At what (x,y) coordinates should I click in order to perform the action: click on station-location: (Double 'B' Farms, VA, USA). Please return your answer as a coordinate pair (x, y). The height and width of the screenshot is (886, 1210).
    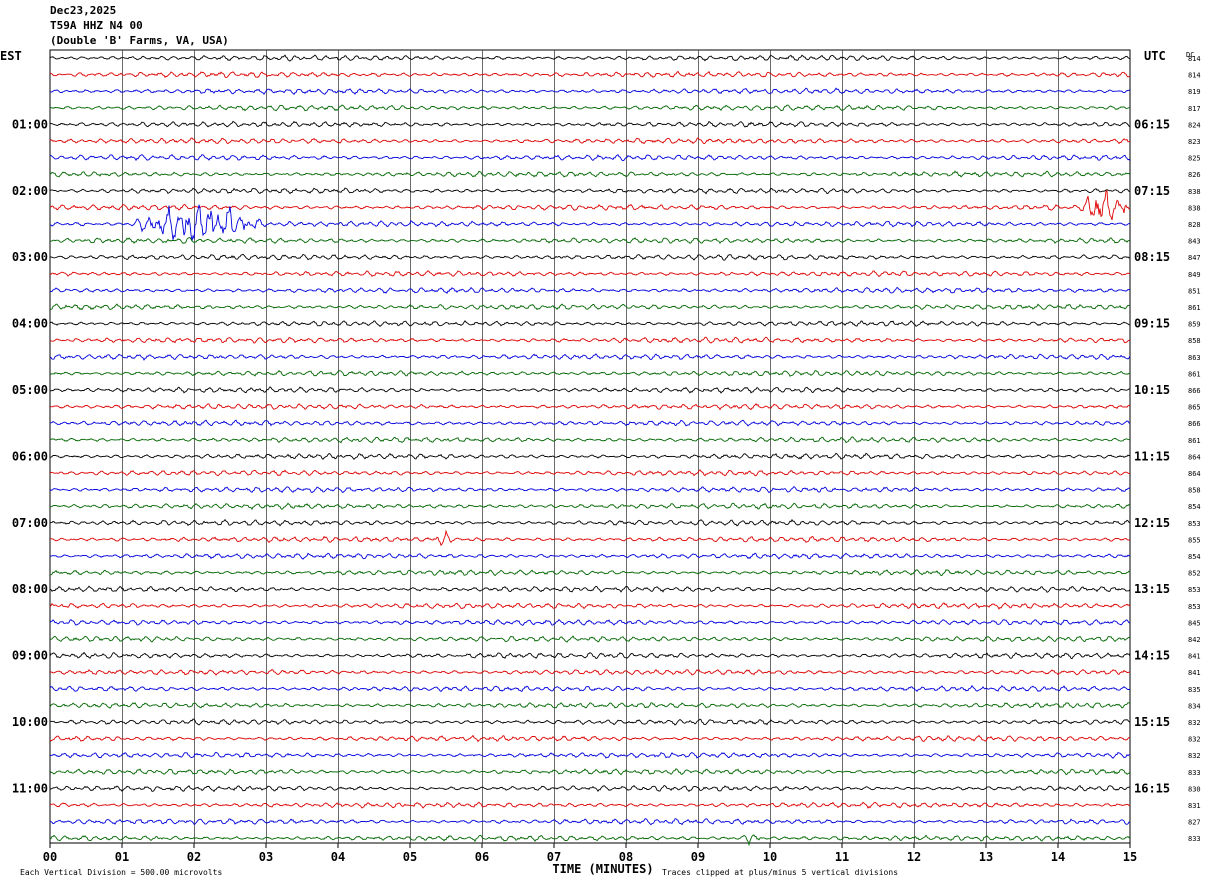
    Looking at the image, I should click on (139, 40).